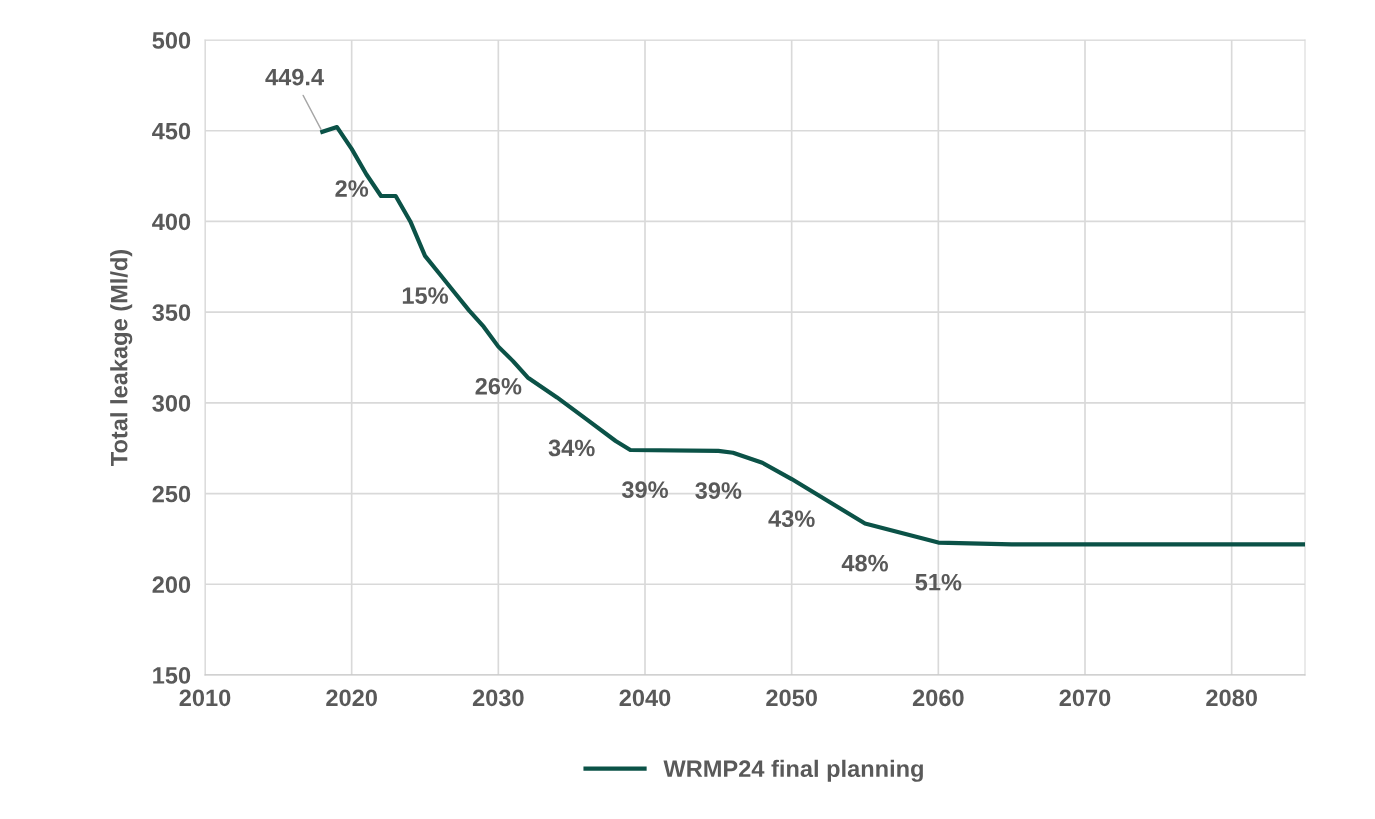 This screenshot has height=819, width=1375. I want to click on x-tick-label: 2080, so click(1231, 698).